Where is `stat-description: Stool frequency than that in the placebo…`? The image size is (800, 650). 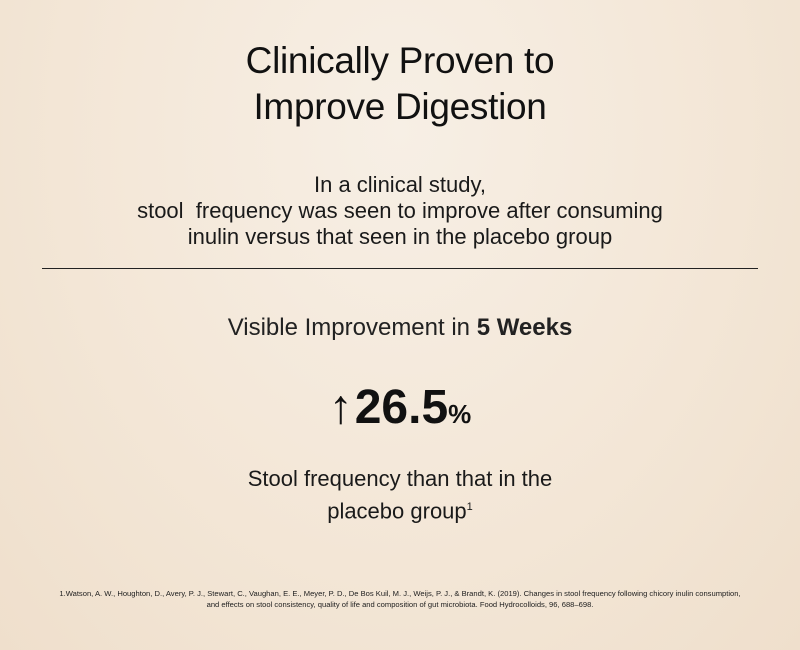
stat-description: Stool frequency than that in the placebo… is located at coordinates (400, 495).